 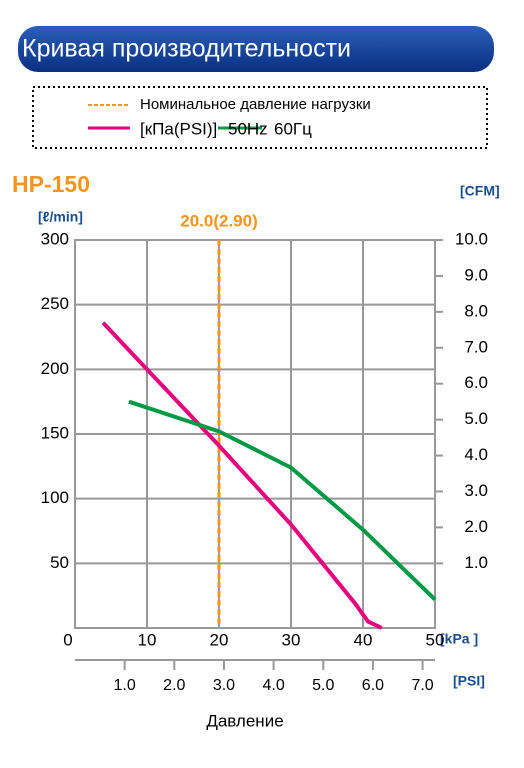 I want to click on y-tick-label: 200, so click(x=55, y=368).